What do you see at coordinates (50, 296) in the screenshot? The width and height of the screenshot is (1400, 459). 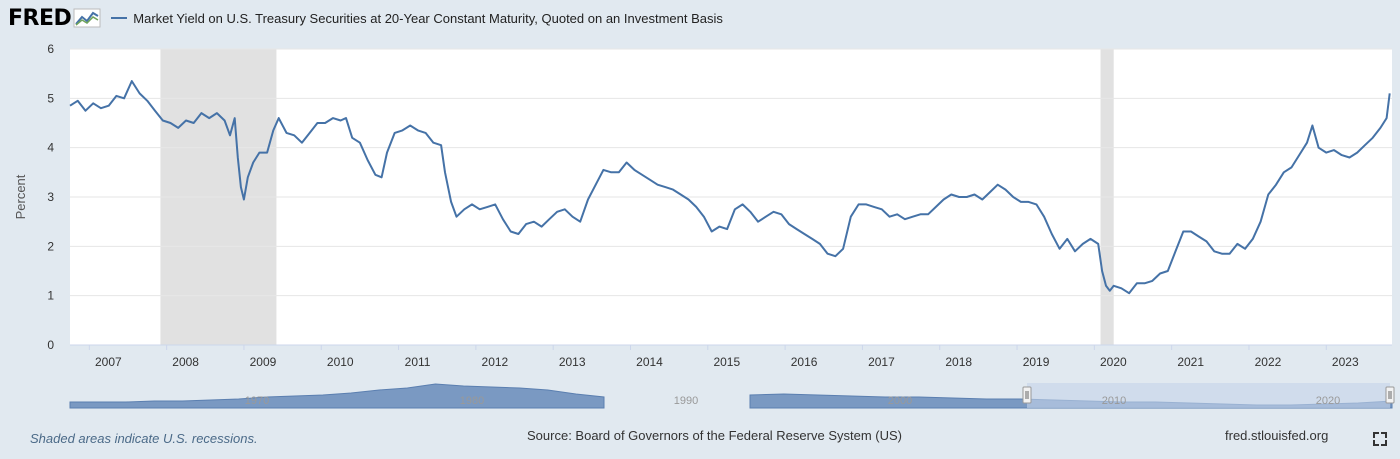 I see `y-tick-label: 1` at bounding box center [50, 296].